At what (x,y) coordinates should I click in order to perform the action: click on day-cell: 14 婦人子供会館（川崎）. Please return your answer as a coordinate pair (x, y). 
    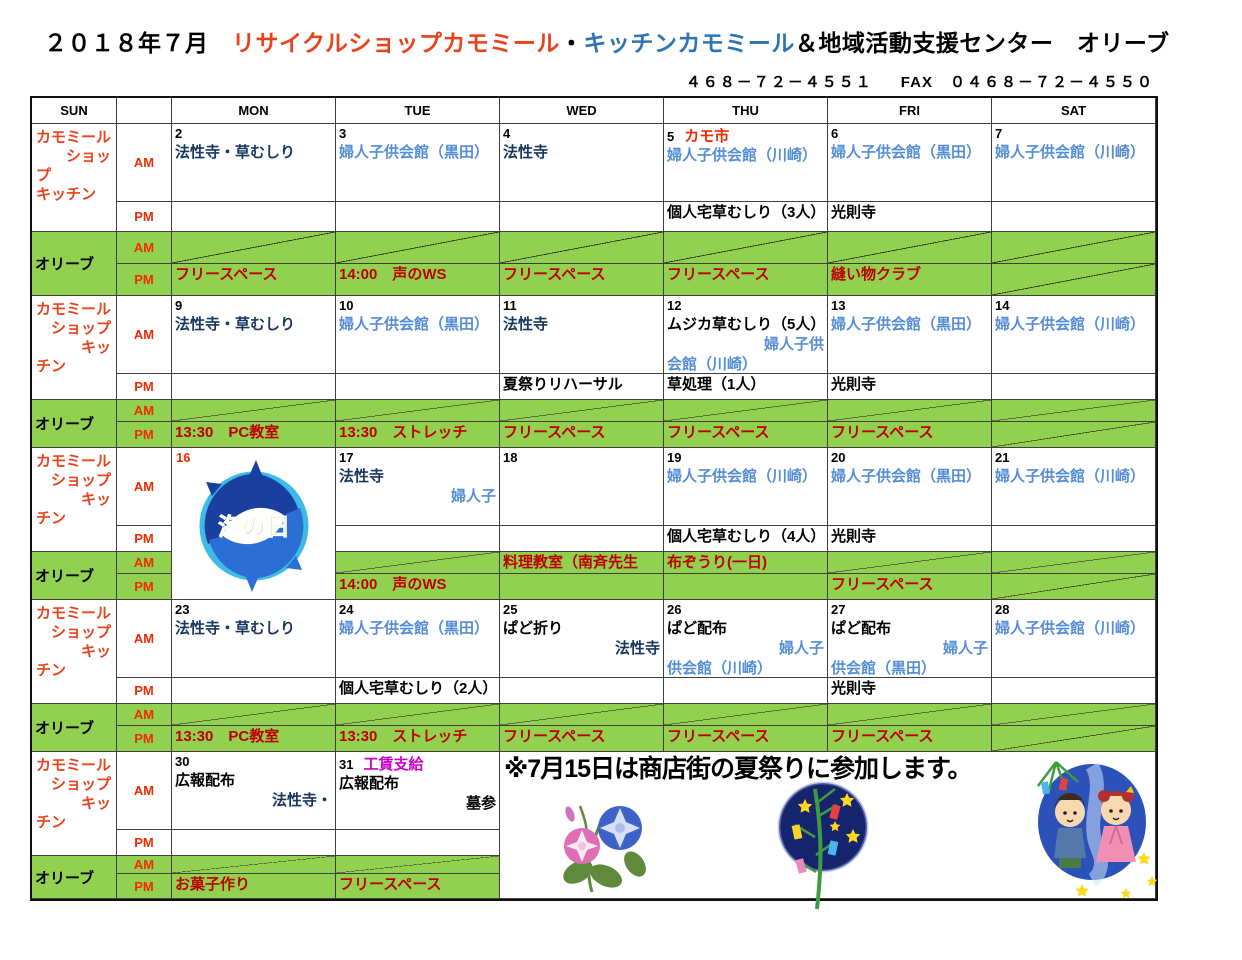
    Looking at the image, I should click on (1074, 335).